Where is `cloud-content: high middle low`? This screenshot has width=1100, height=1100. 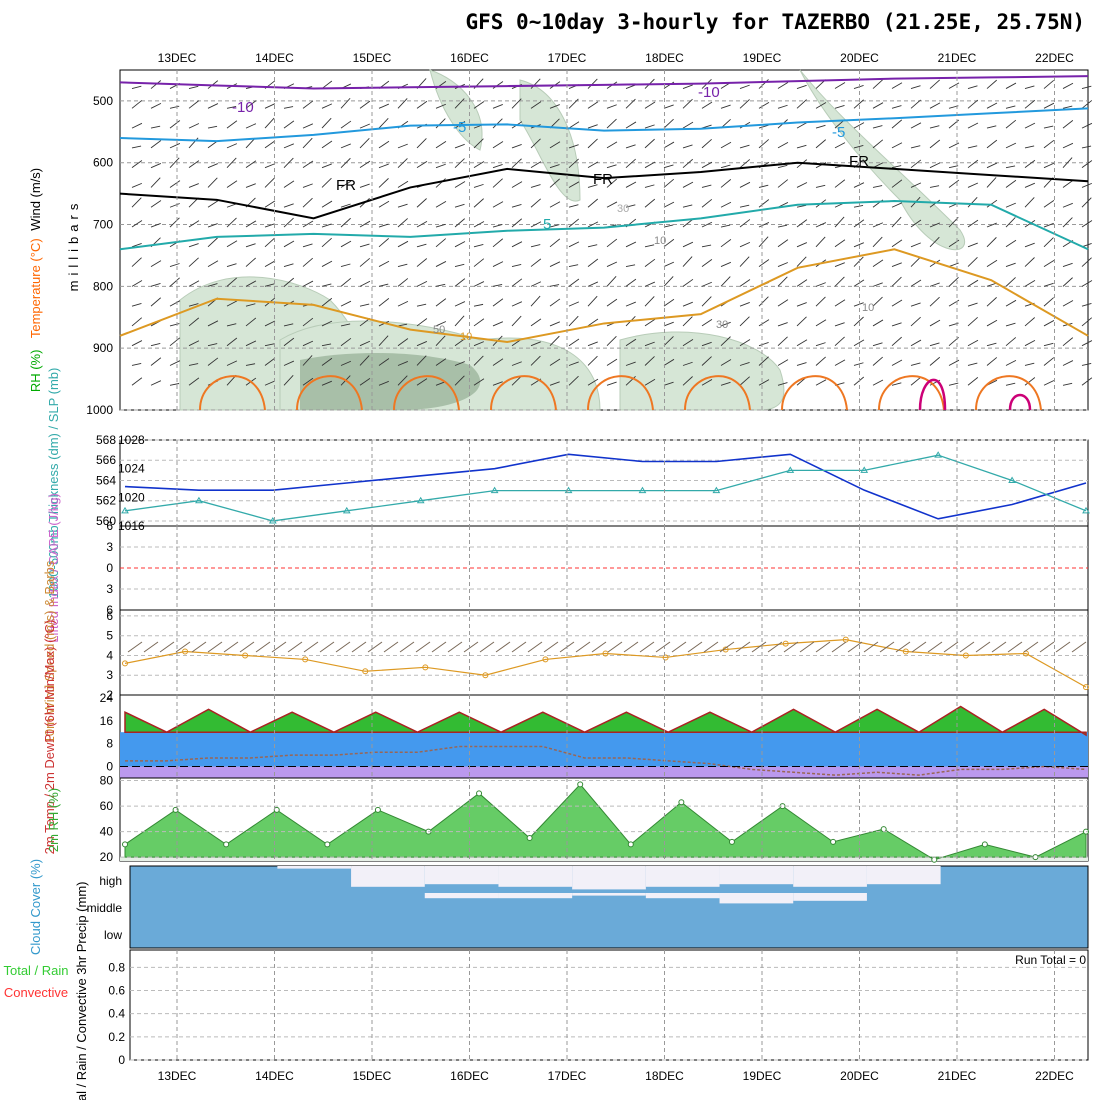 cloud-content: high middle low is located at coordinates (514, 904).